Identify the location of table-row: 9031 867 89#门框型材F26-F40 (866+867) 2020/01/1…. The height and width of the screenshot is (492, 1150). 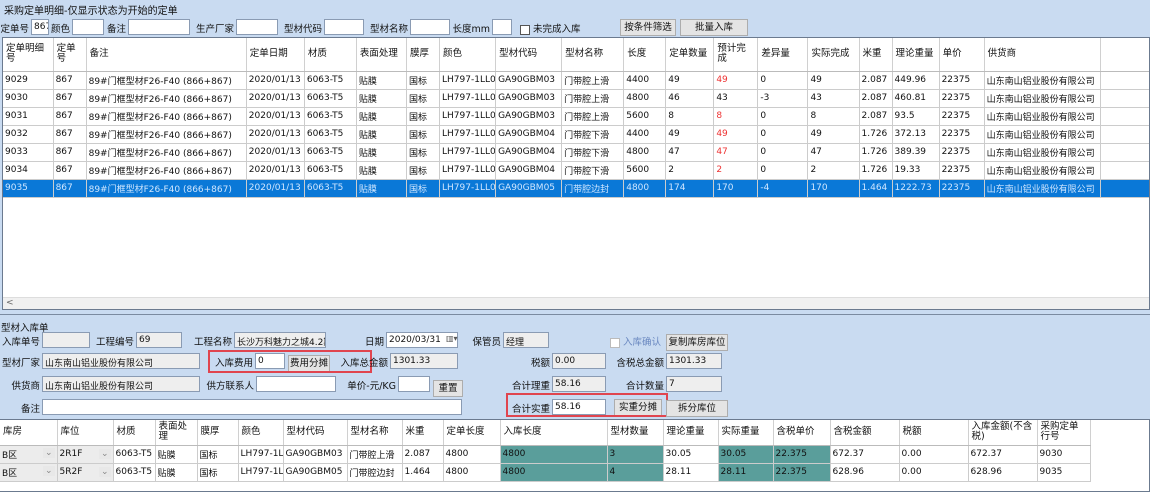
(576, 116).